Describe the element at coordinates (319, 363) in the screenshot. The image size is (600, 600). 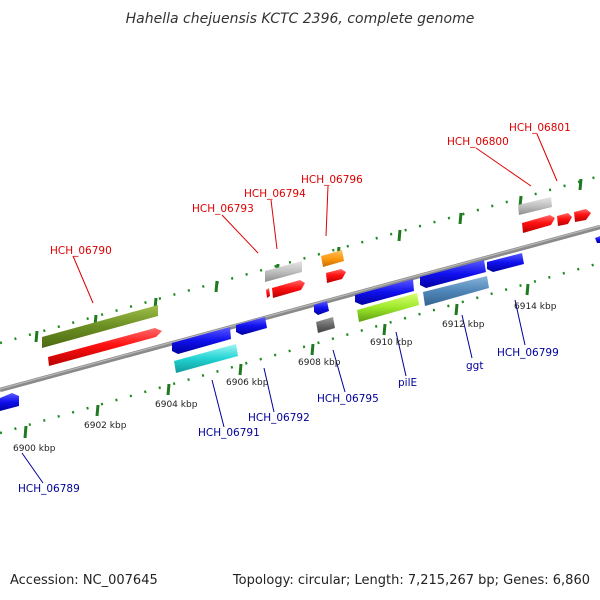
I see `scale-label: 6908 kbp` at that location.